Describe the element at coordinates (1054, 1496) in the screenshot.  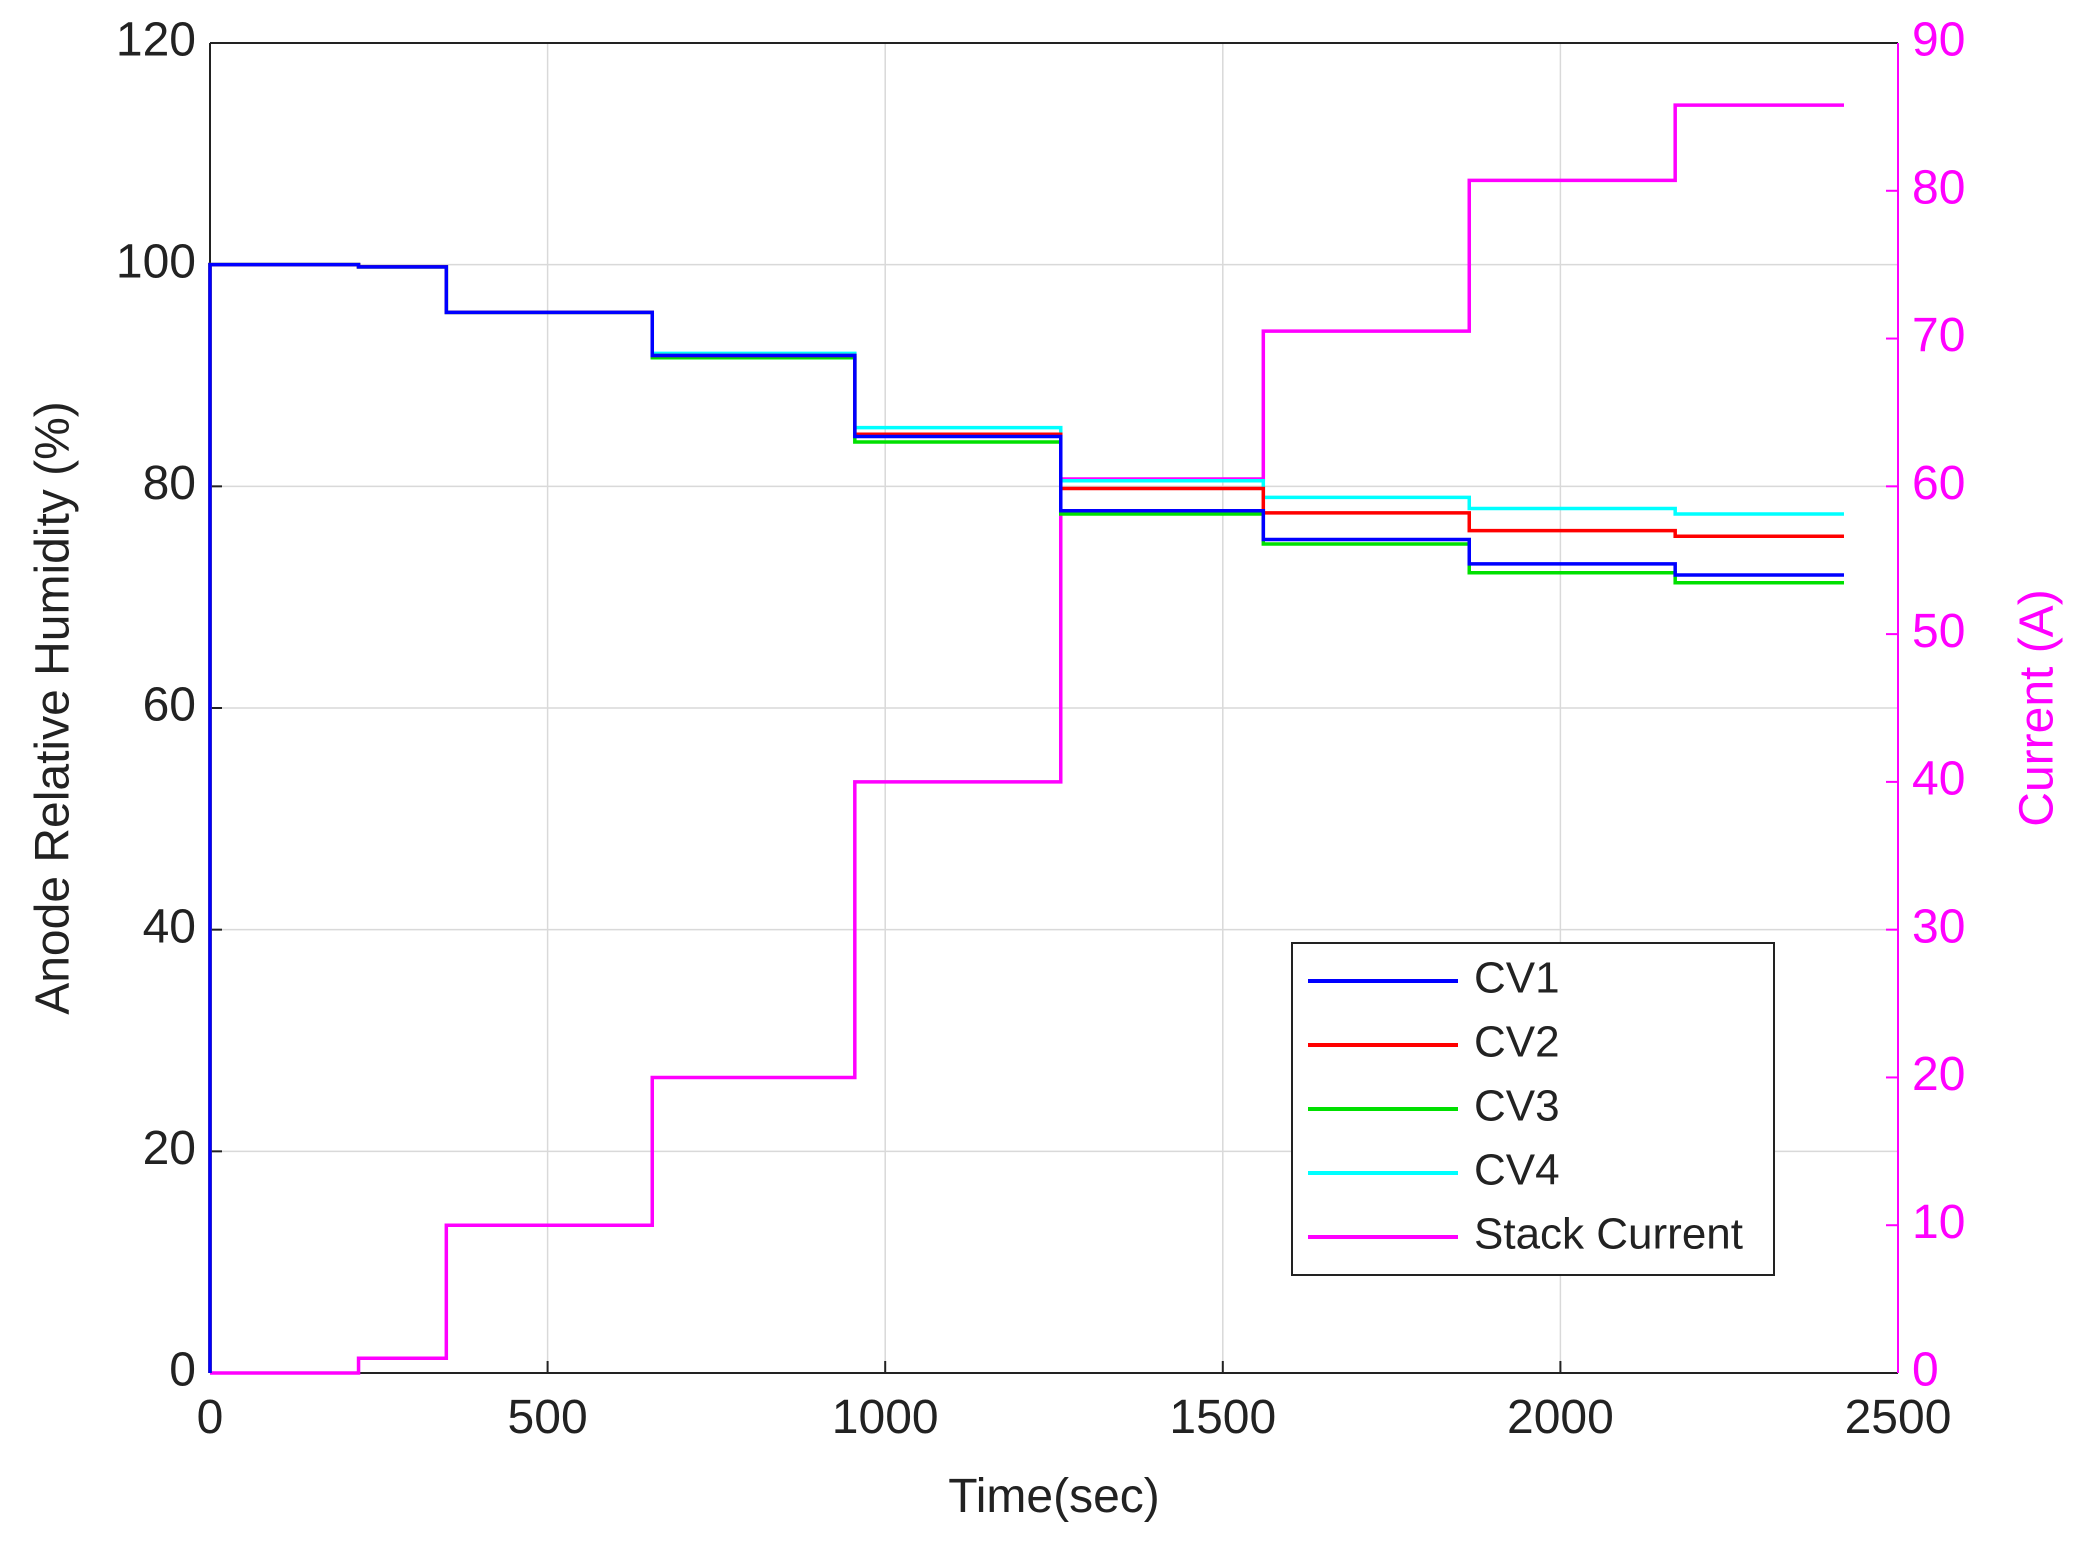
I see `x-axis-label: Time(sec)` at that location.